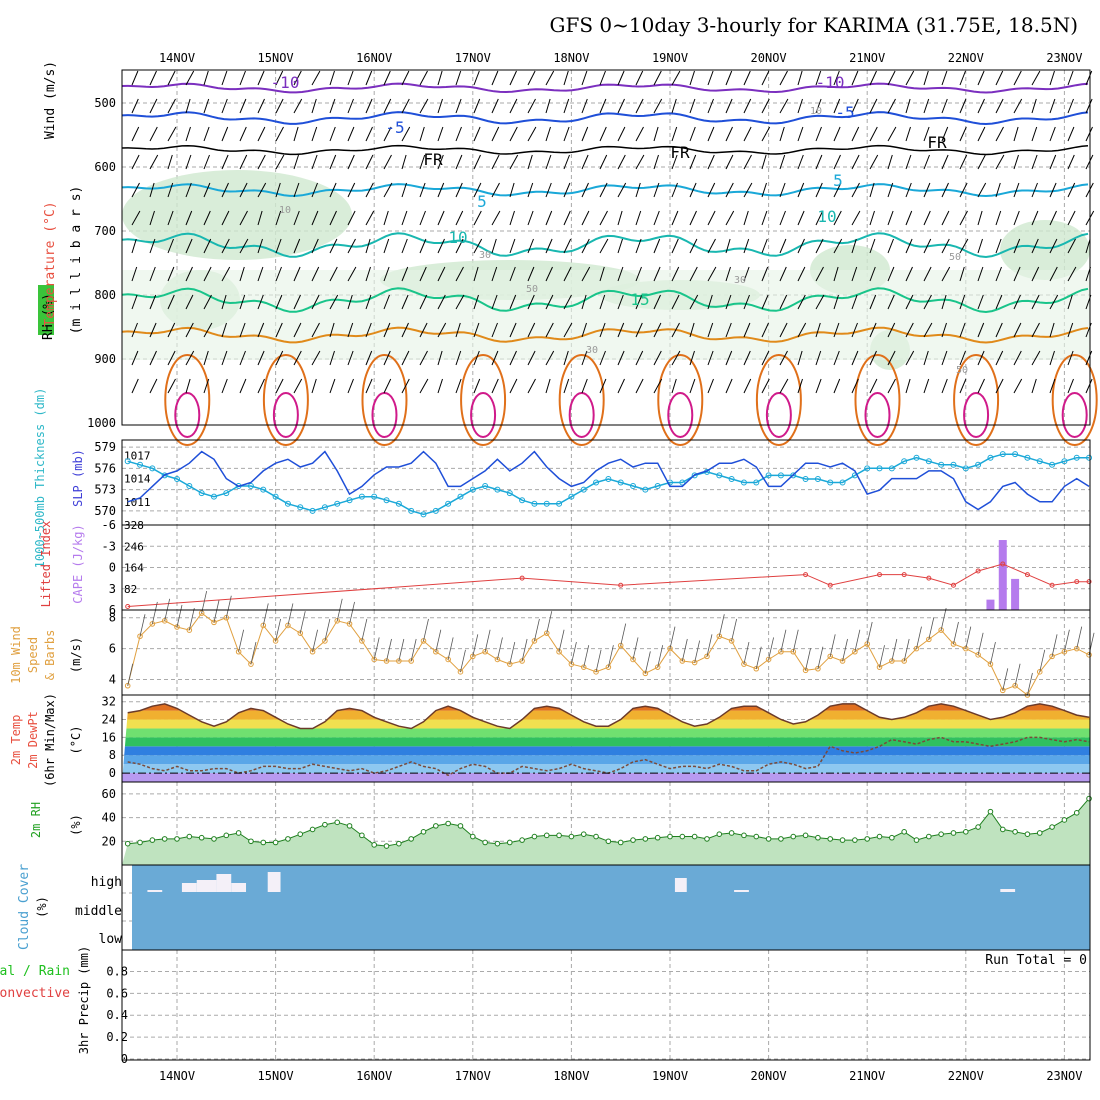 The width and height of the screenshot is (1100, 1100). Describe the element at coordinates (177, 1076) in the screenshot. I see `bottom-day-label: 14NOV` at that location.